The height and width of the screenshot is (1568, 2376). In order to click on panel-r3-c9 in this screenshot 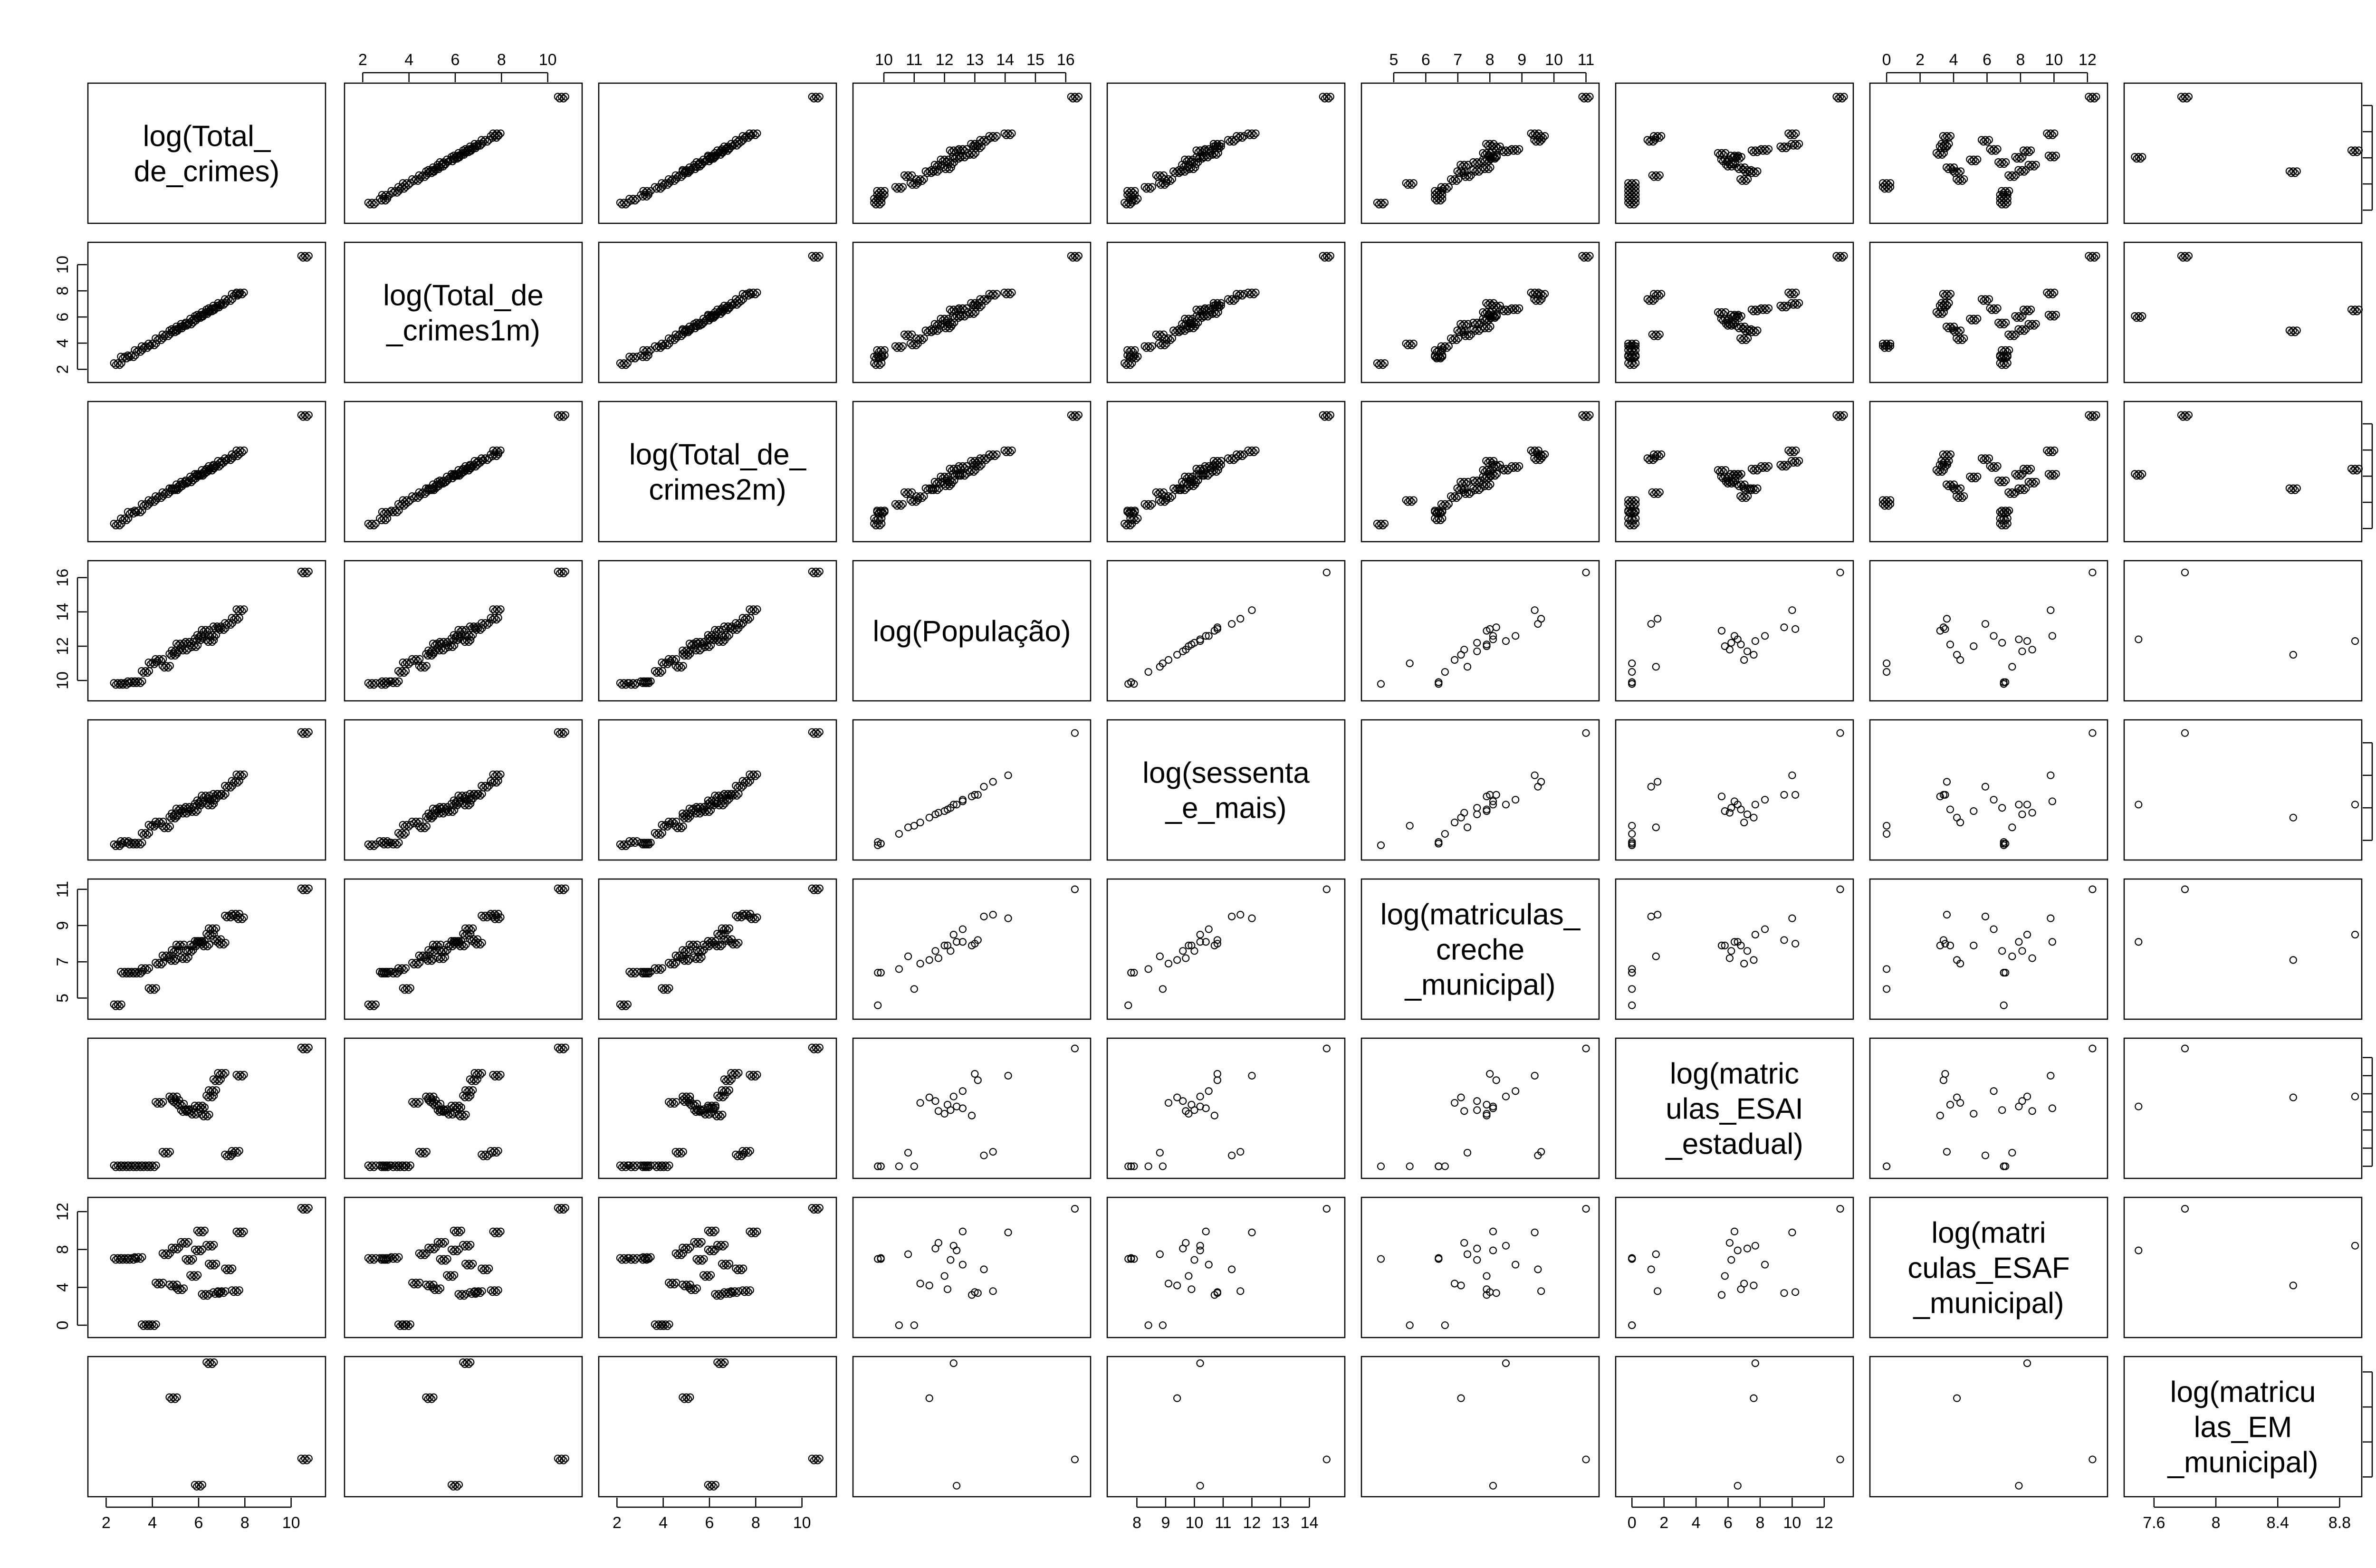, I will do `click(2243, 472)`.